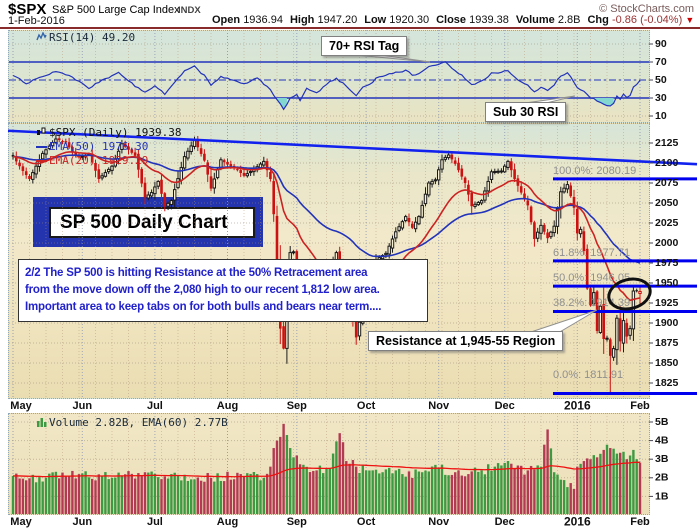 This screenshot has width=700, height=530. Describe the element at coordinates (85, 37) in the screenshot. I see `rsi-legend: RSI(14) 49.20` at that location.